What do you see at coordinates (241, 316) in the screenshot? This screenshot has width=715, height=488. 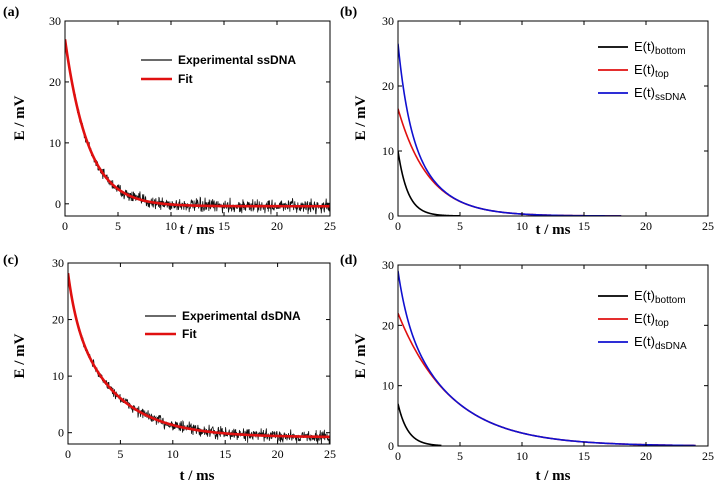 I see `legend-entry-label: Experimental dsDNA` at bounding box center [241, 316].